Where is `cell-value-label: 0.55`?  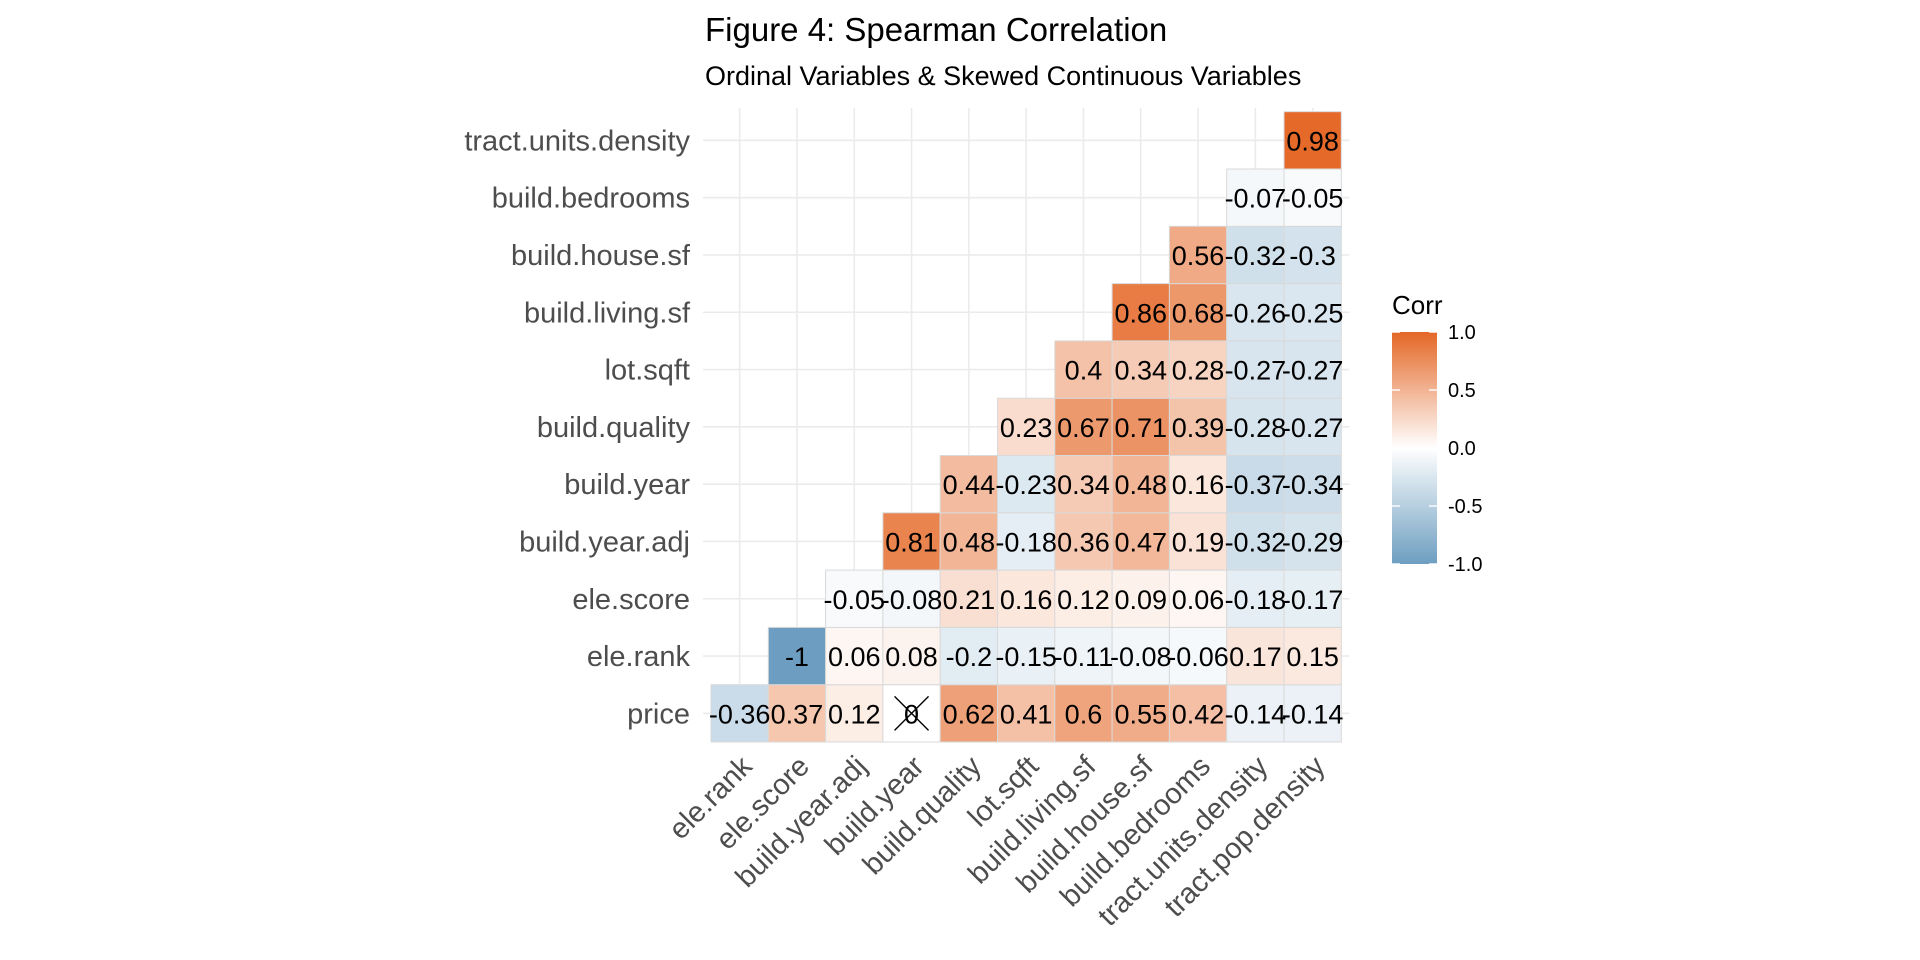
cell-value-label: 0.55 is located at coordinates (1140, 714).